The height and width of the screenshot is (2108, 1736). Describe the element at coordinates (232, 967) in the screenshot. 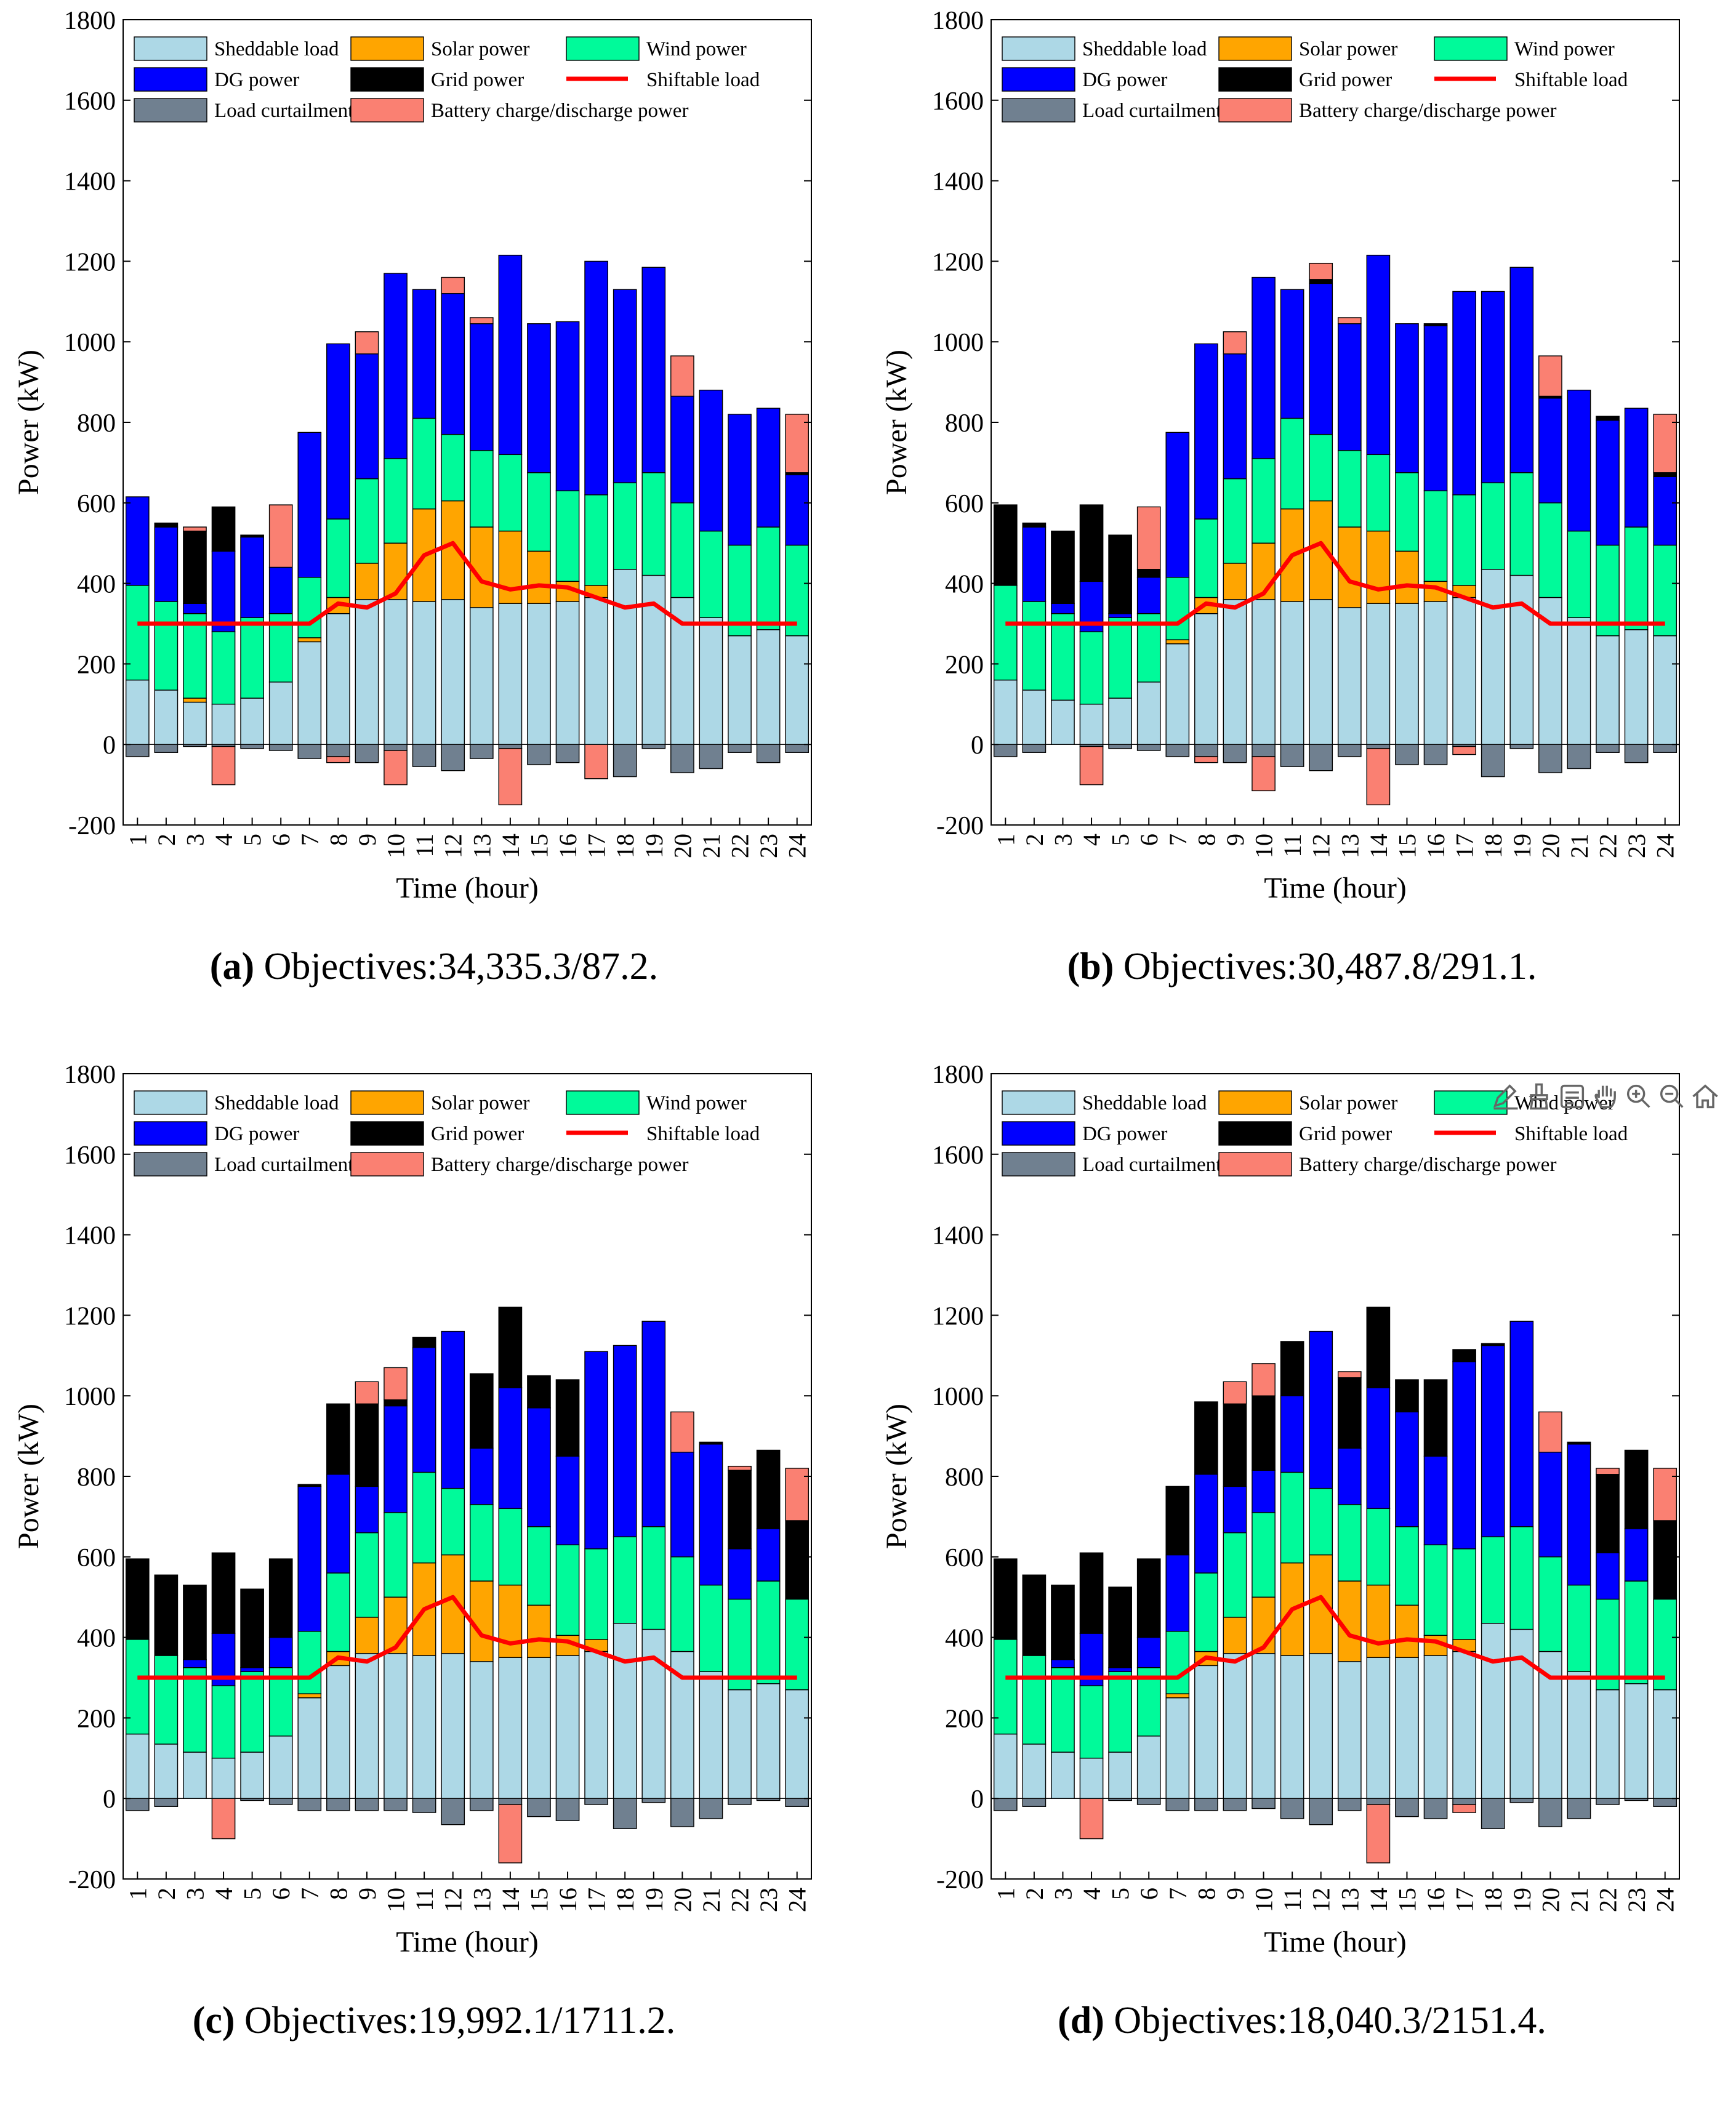

I see `caption-label: (a)` at that location.